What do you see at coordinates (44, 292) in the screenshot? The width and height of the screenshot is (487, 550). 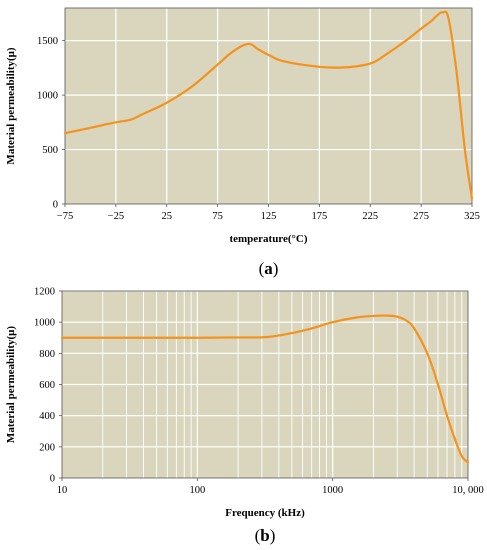 I see `y-tick-label: 1200` at bounding box center [44, 292].